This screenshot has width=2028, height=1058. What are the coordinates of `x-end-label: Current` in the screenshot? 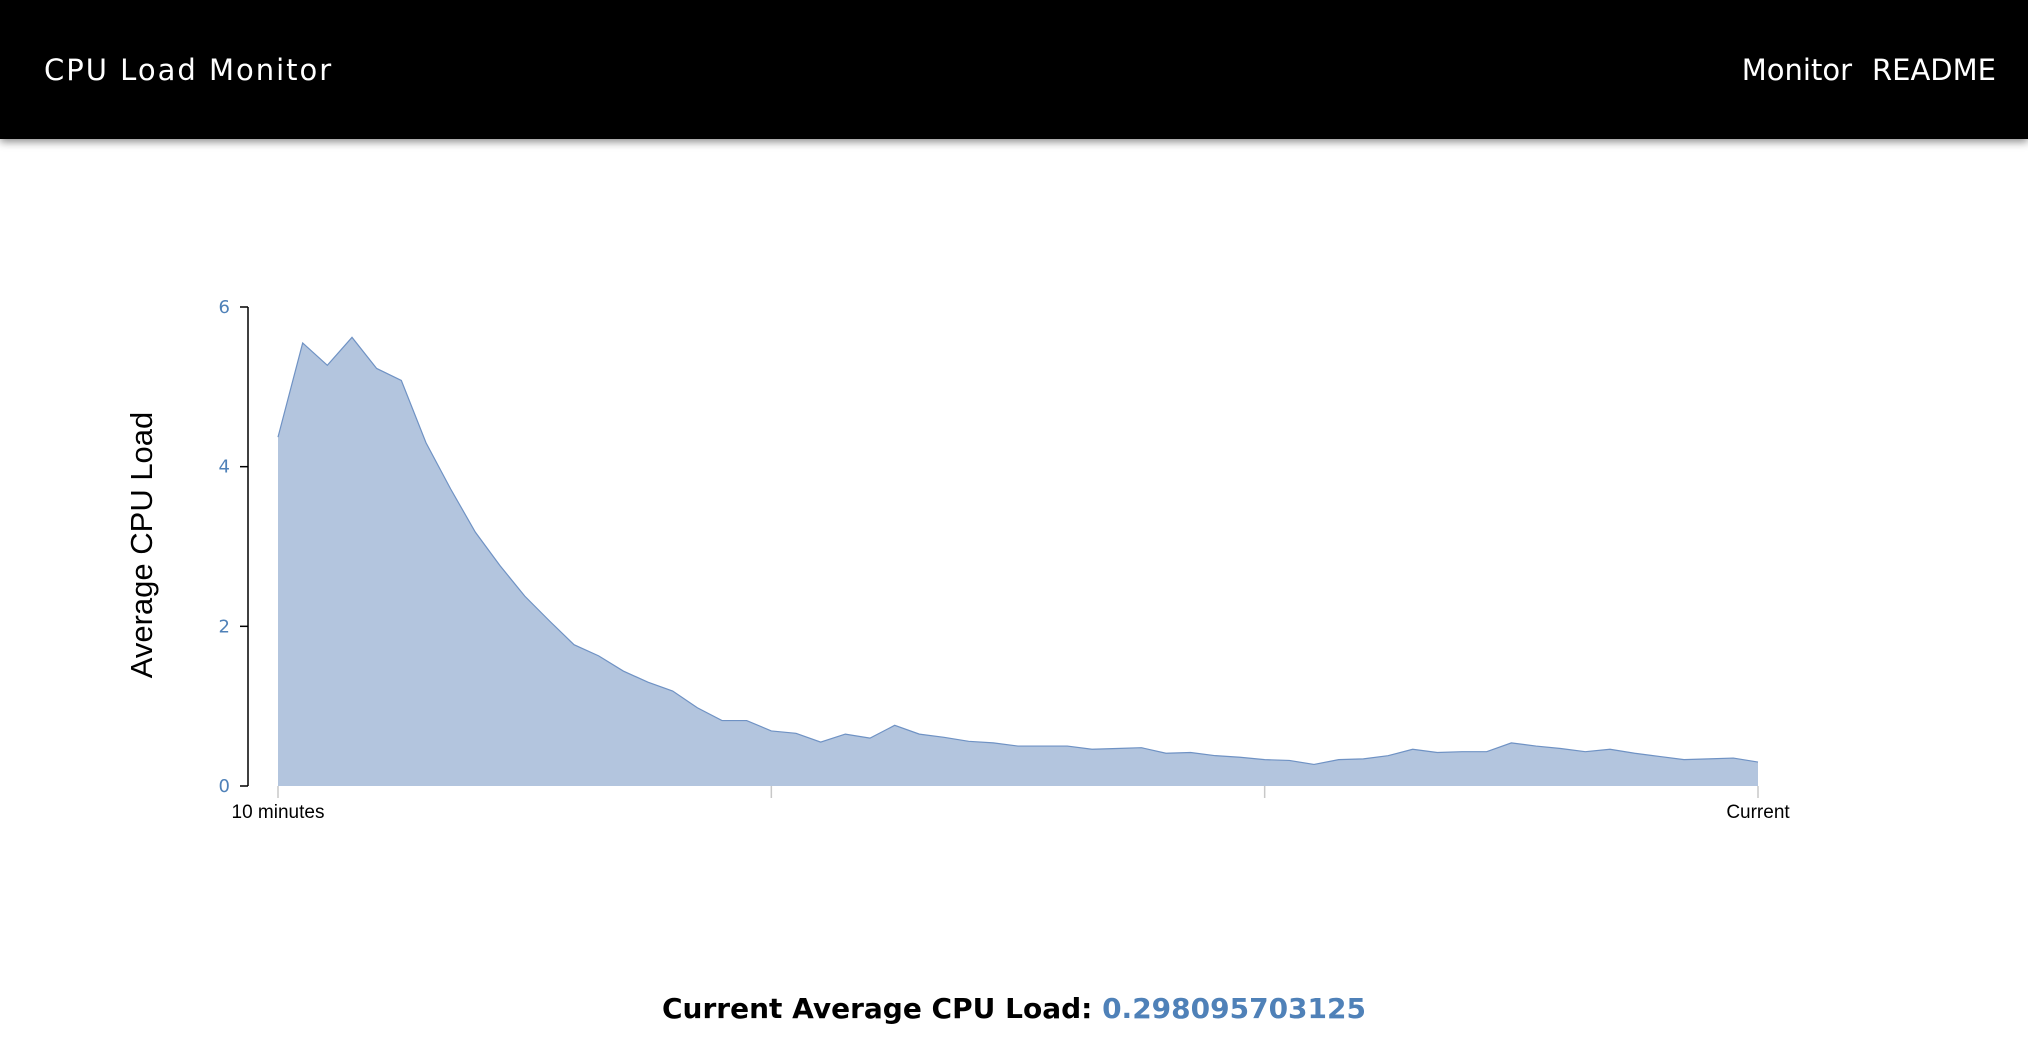 It's located at (1758, 812).